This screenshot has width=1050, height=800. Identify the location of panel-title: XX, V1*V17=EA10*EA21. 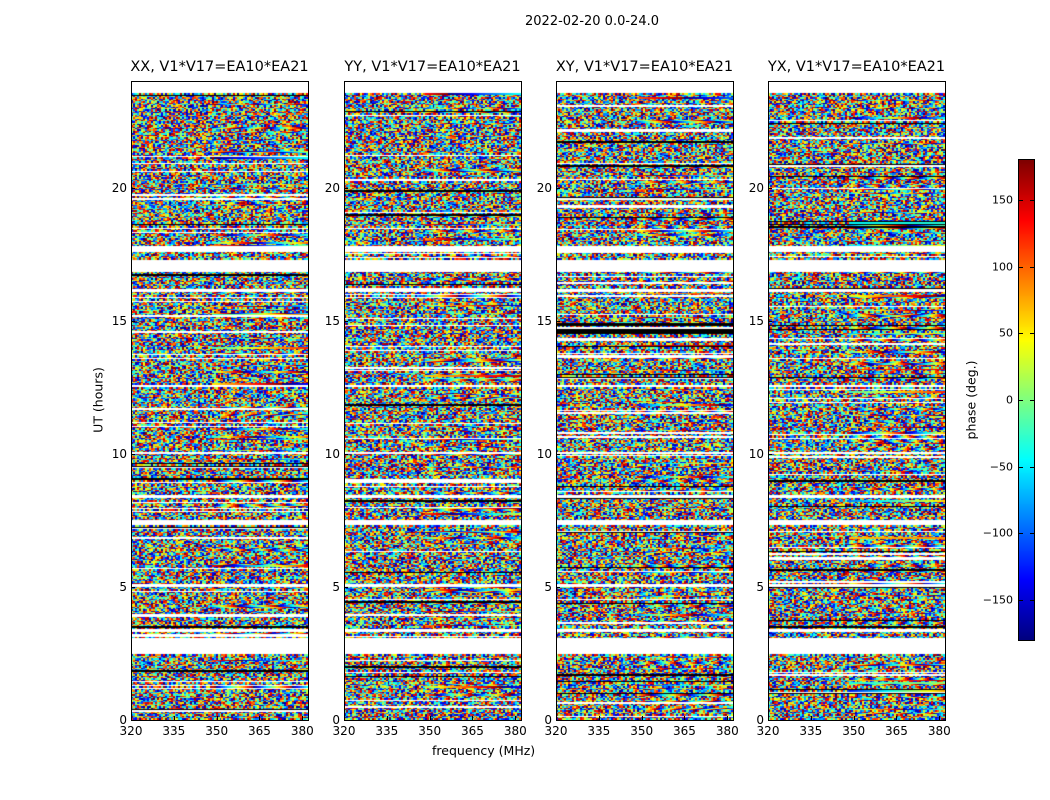
(219, 67).